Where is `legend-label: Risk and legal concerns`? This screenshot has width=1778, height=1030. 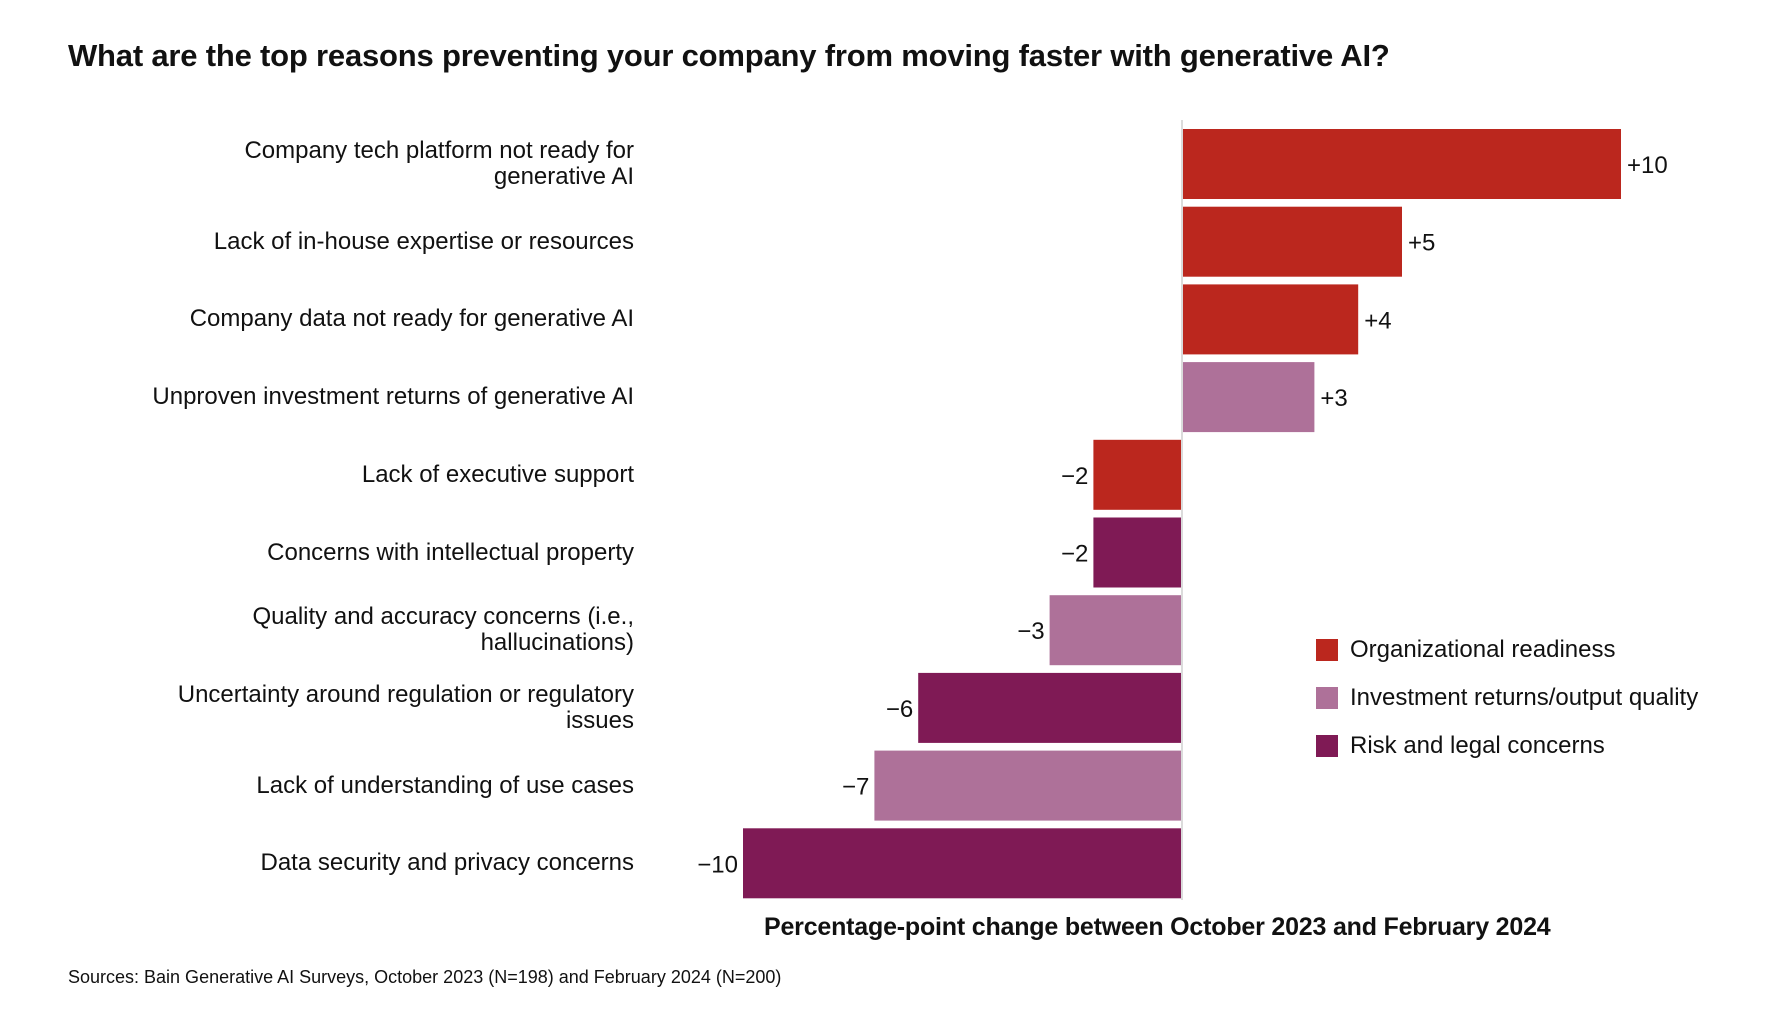 legend-label: Risk and legal concerns is located at coordinates (1477, 745).